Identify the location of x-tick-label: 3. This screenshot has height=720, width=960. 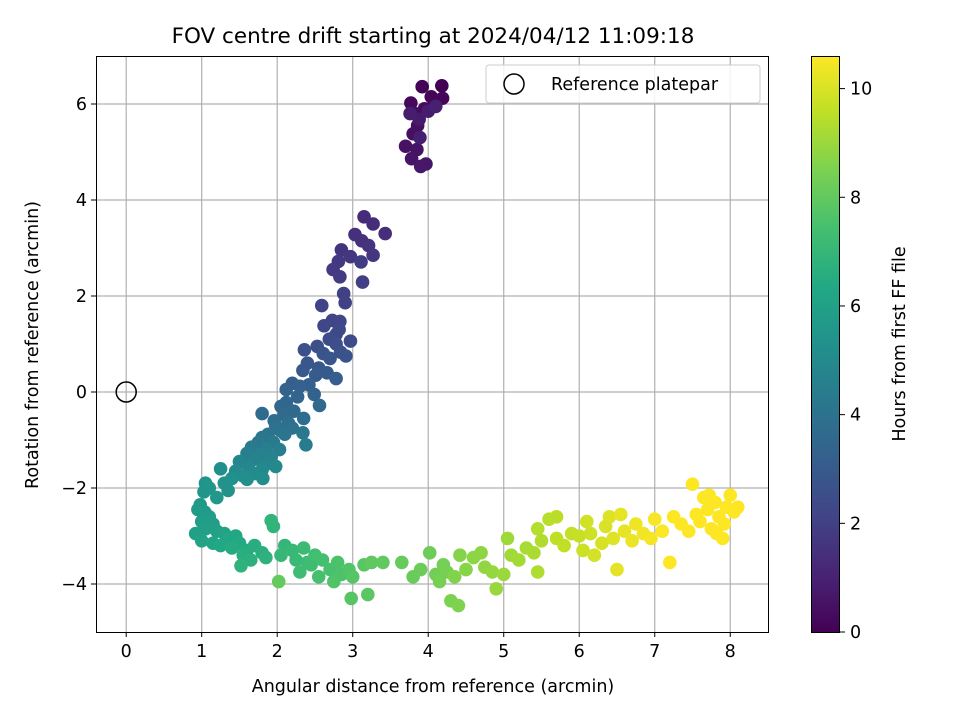
(352, 652).